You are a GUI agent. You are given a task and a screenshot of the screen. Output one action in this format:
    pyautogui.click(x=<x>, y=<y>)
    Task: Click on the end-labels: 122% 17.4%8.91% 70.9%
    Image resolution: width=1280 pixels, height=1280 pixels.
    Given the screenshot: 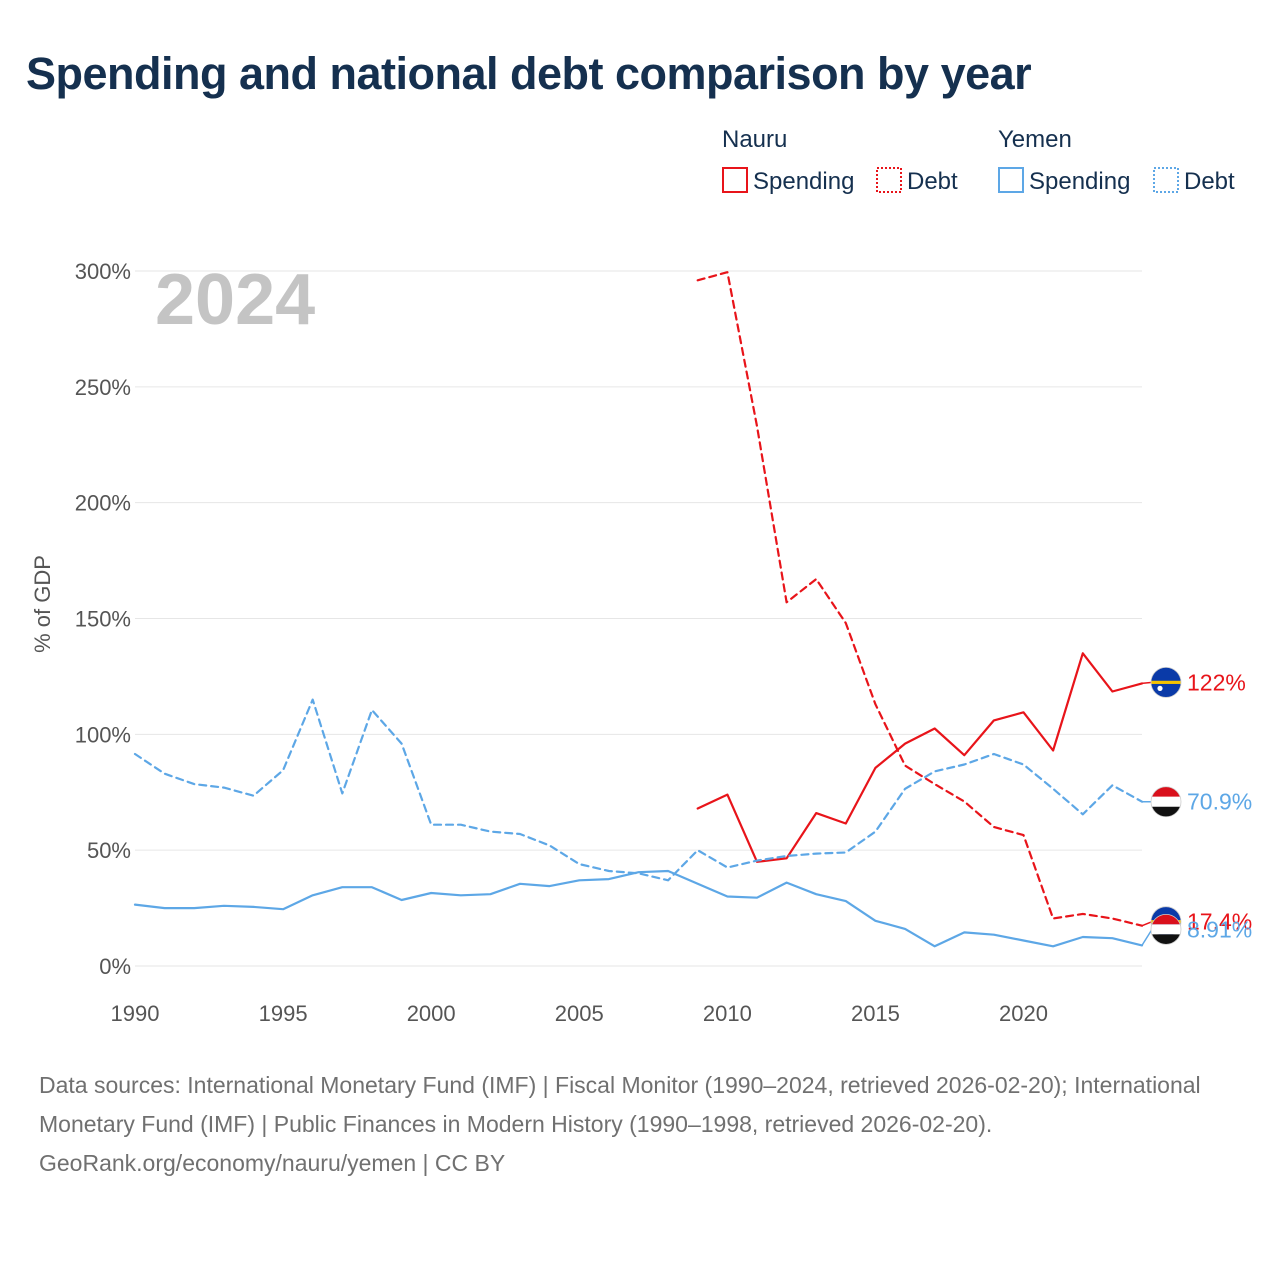 What is the action you would take?
    pyautogui.click(x=1196, y=806)
    